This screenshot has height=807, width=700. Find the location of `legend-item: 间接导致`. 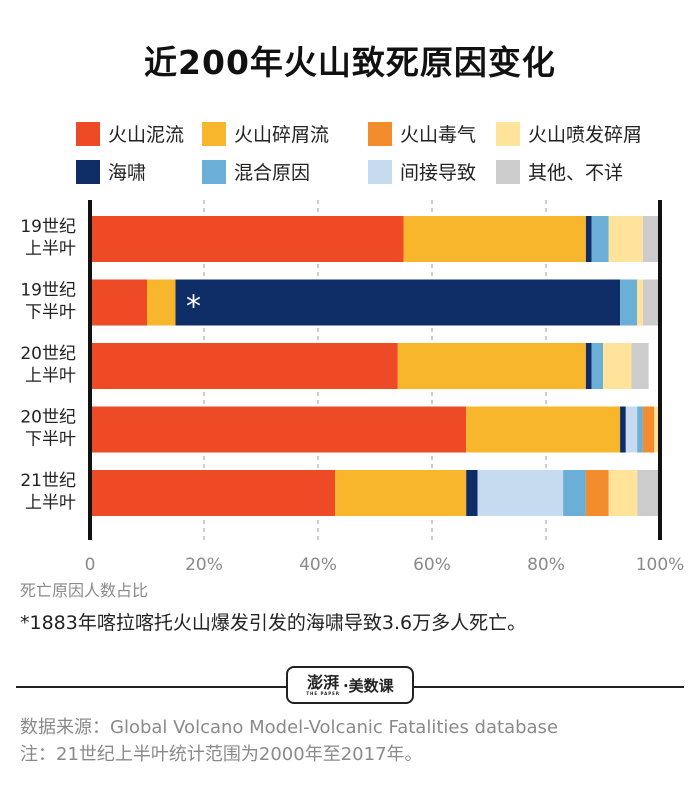

legend-item: 间接导致 is located at coordinates (422, 171).